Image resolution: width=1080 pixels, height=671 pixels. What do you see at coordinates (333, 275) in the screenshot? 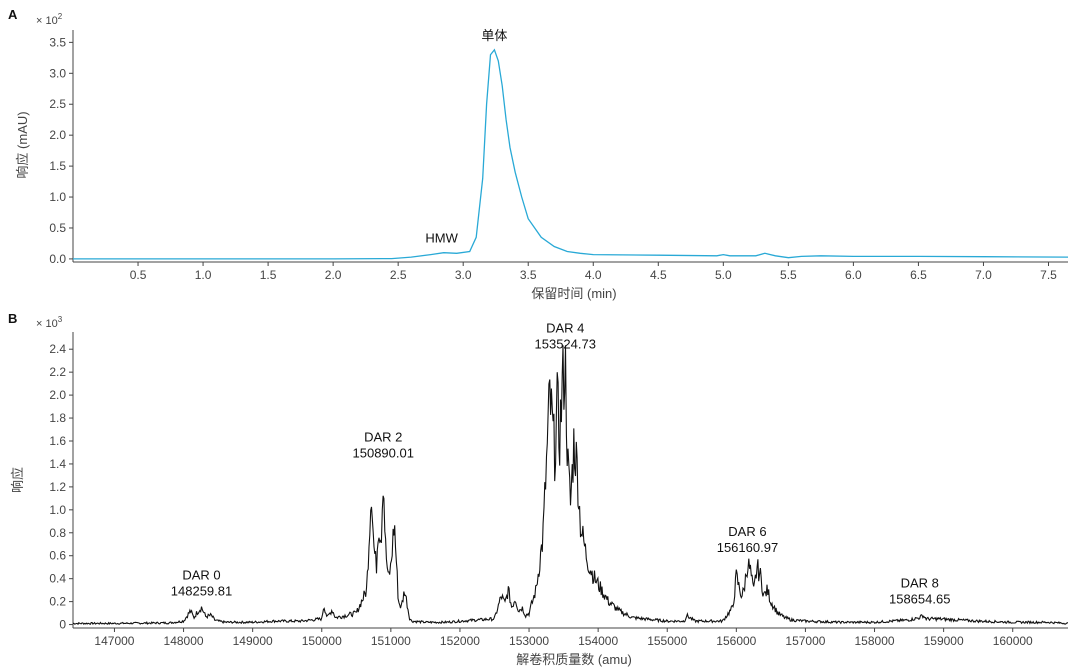
I see `x-tick-label: 2.0` at bounding box center [333, 275].